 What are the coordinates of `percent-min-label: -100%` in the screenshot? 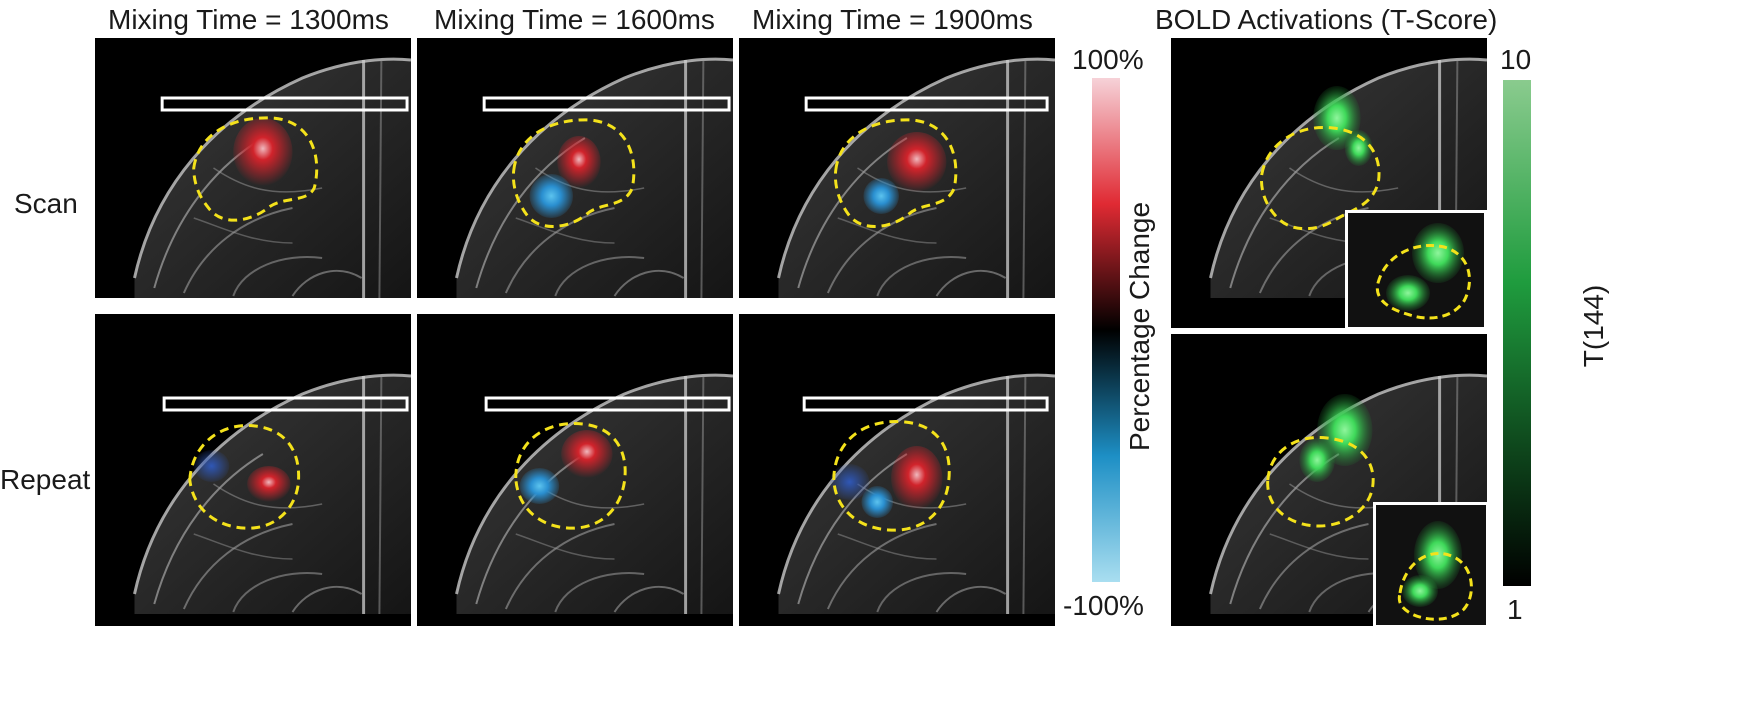 It's located at (1103, 605).